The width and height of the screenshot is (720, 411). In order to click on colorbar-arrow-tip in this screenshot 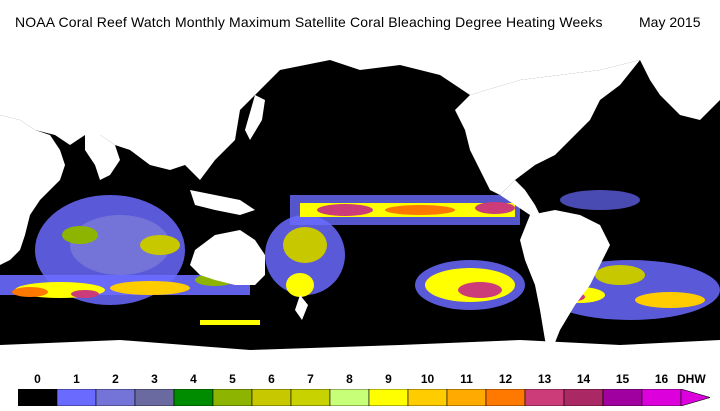, I will do `click(695, 397)`.